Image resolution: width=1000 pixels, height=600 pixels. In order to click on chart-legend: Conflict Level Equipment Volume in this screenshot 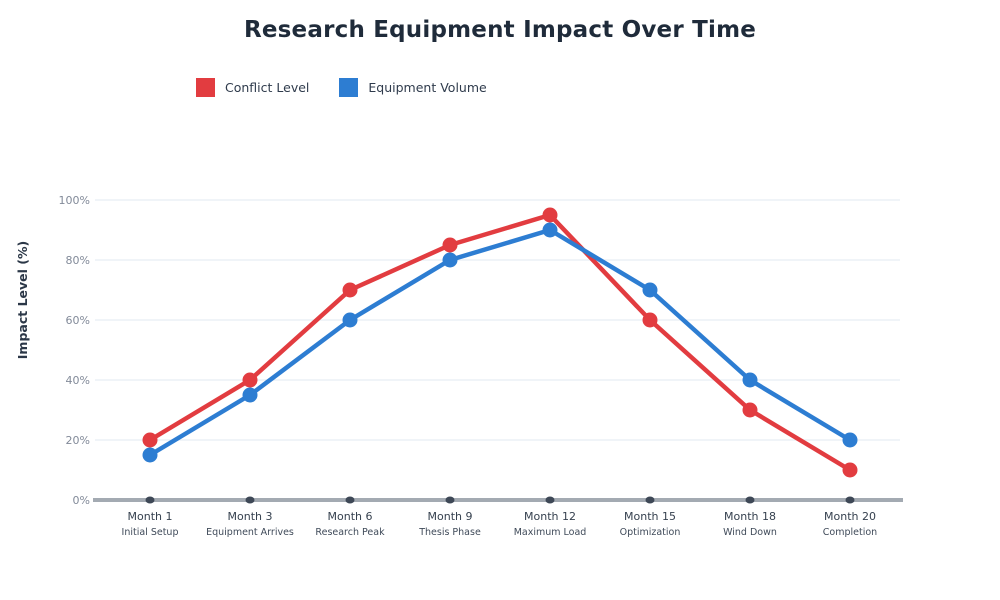, I will do `click(341, 87)`.